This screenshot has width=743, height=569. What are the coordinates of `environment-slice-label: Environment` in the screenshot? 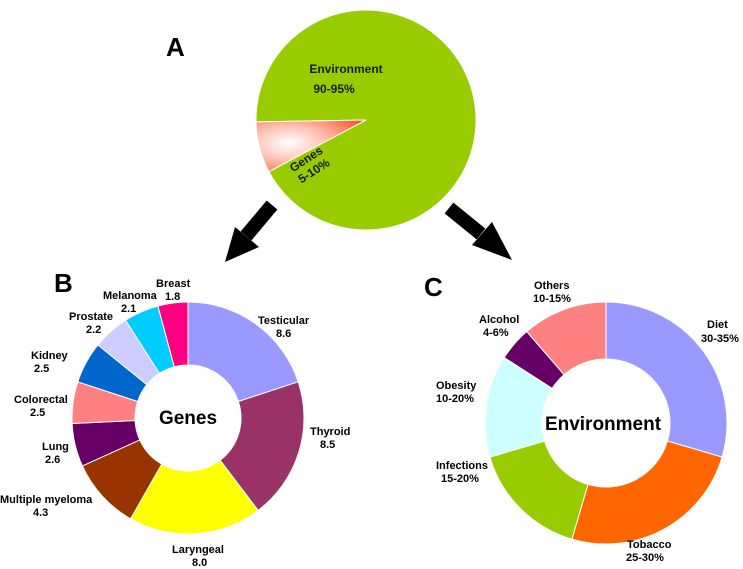 It's located at (345, 69).